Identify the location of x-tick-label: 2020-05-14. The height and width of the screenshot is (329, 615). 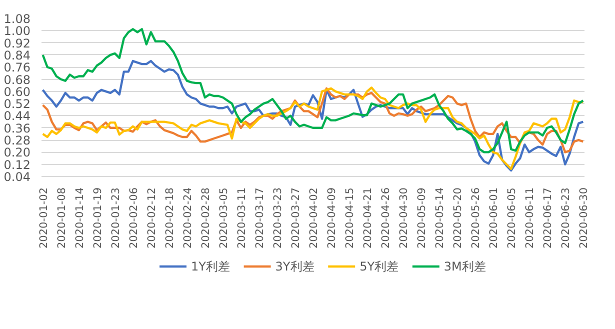
(440, 218).